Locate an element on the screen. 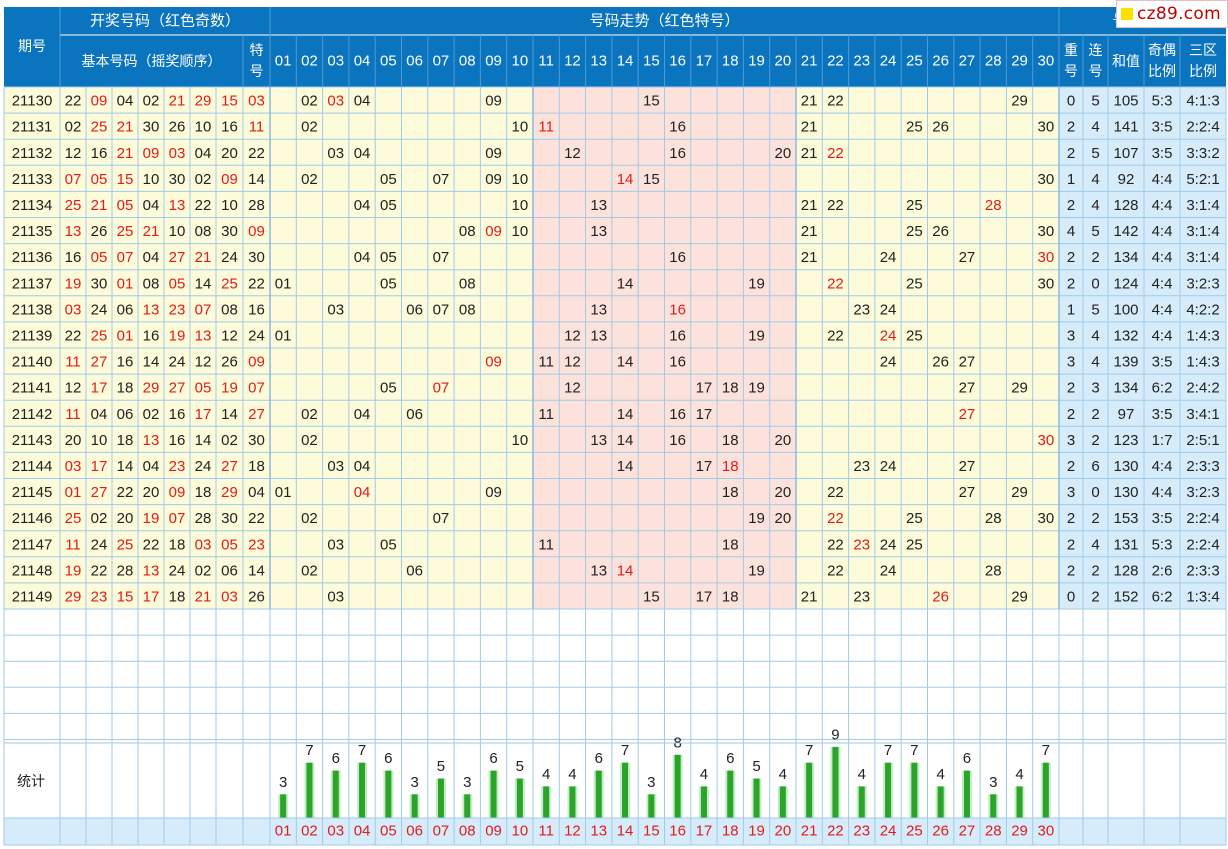 This screenshot has height=849, width=1228. draw-number: 20 is located at coordinates (73, 440).